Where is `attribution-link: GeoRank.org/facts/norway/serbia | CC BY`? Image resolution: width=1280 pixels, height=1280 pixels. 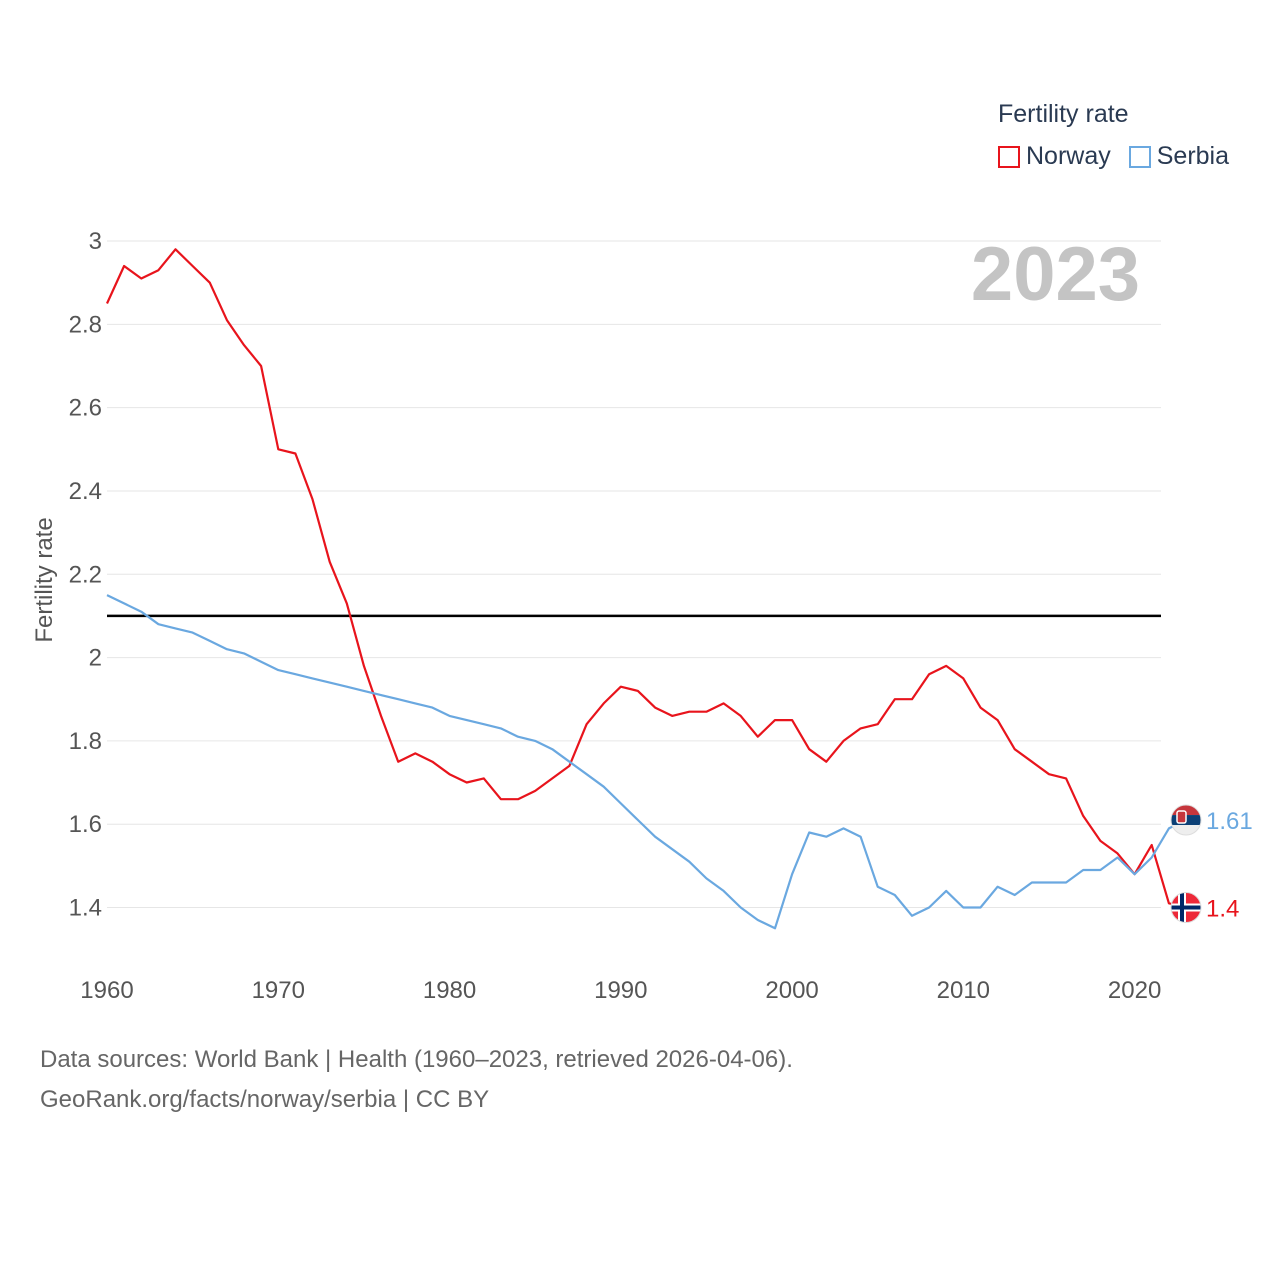 attribution-link: GeoRank.org/facts/norway/serbia | CC BY is located at coordinates (265, 1099).